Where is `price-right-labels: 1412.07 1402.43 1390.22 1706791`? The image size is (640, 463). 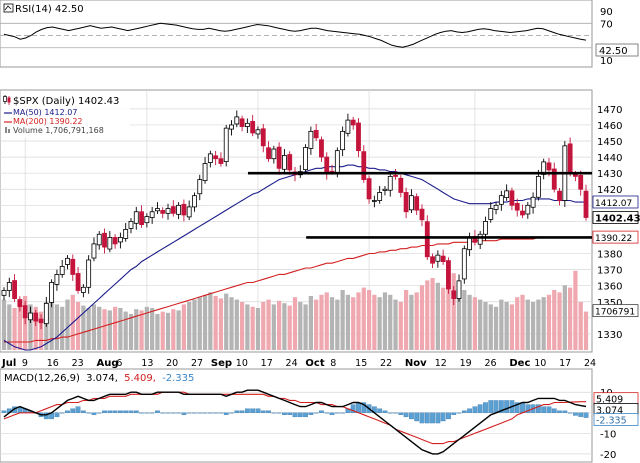 price-right-labels: 1412.07 1402.43 1390.22 1706791 is located at coordinates (616, 256).